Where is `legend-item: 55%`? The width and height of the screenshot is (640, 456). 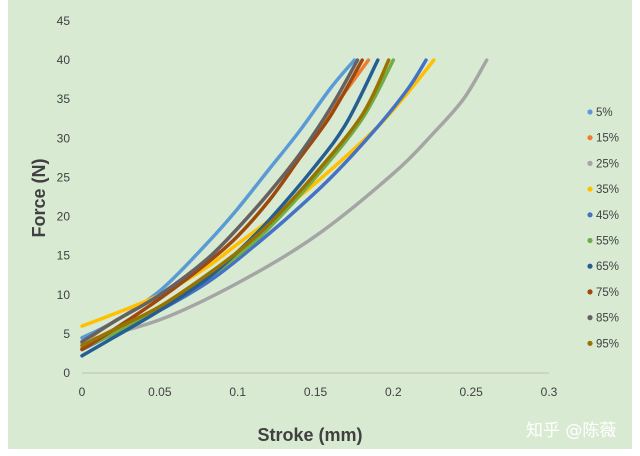 legend-item: 55% is located at coordinates (603, 242).